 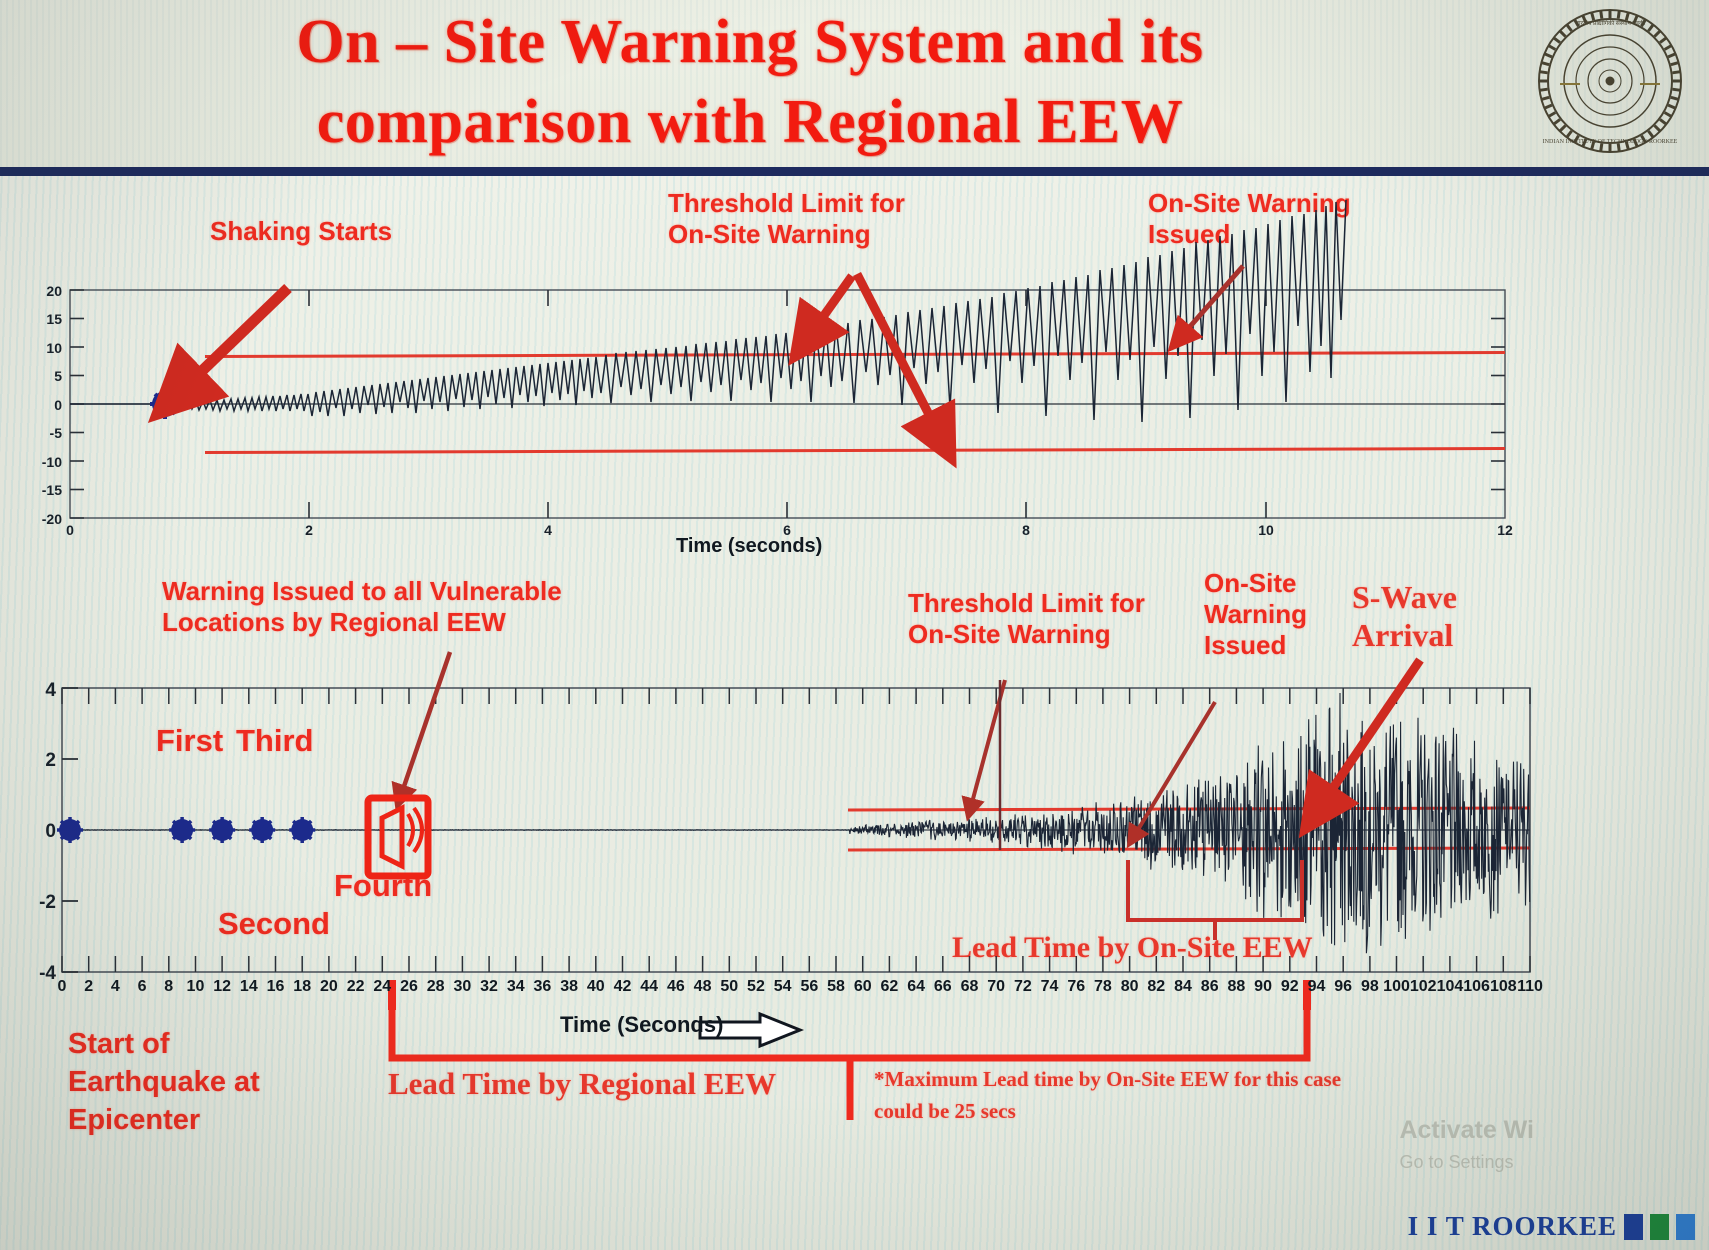 I want to click on bot-xtick-94: 94, so click(x=1316, y=986).